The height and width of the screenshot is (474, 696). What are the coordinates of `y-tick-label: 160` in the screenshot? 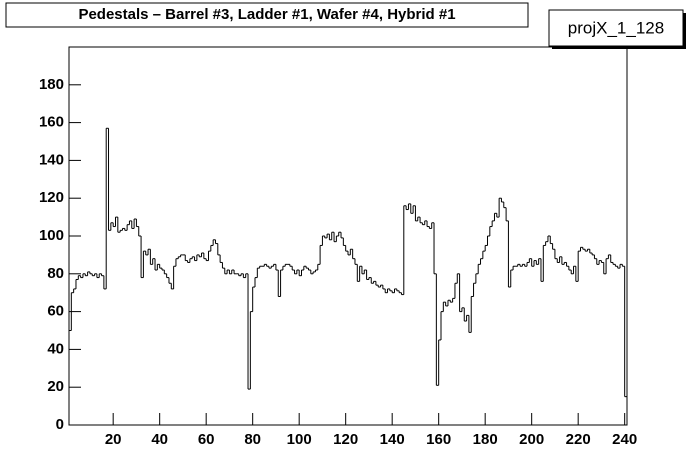 It's located at (51, 122).